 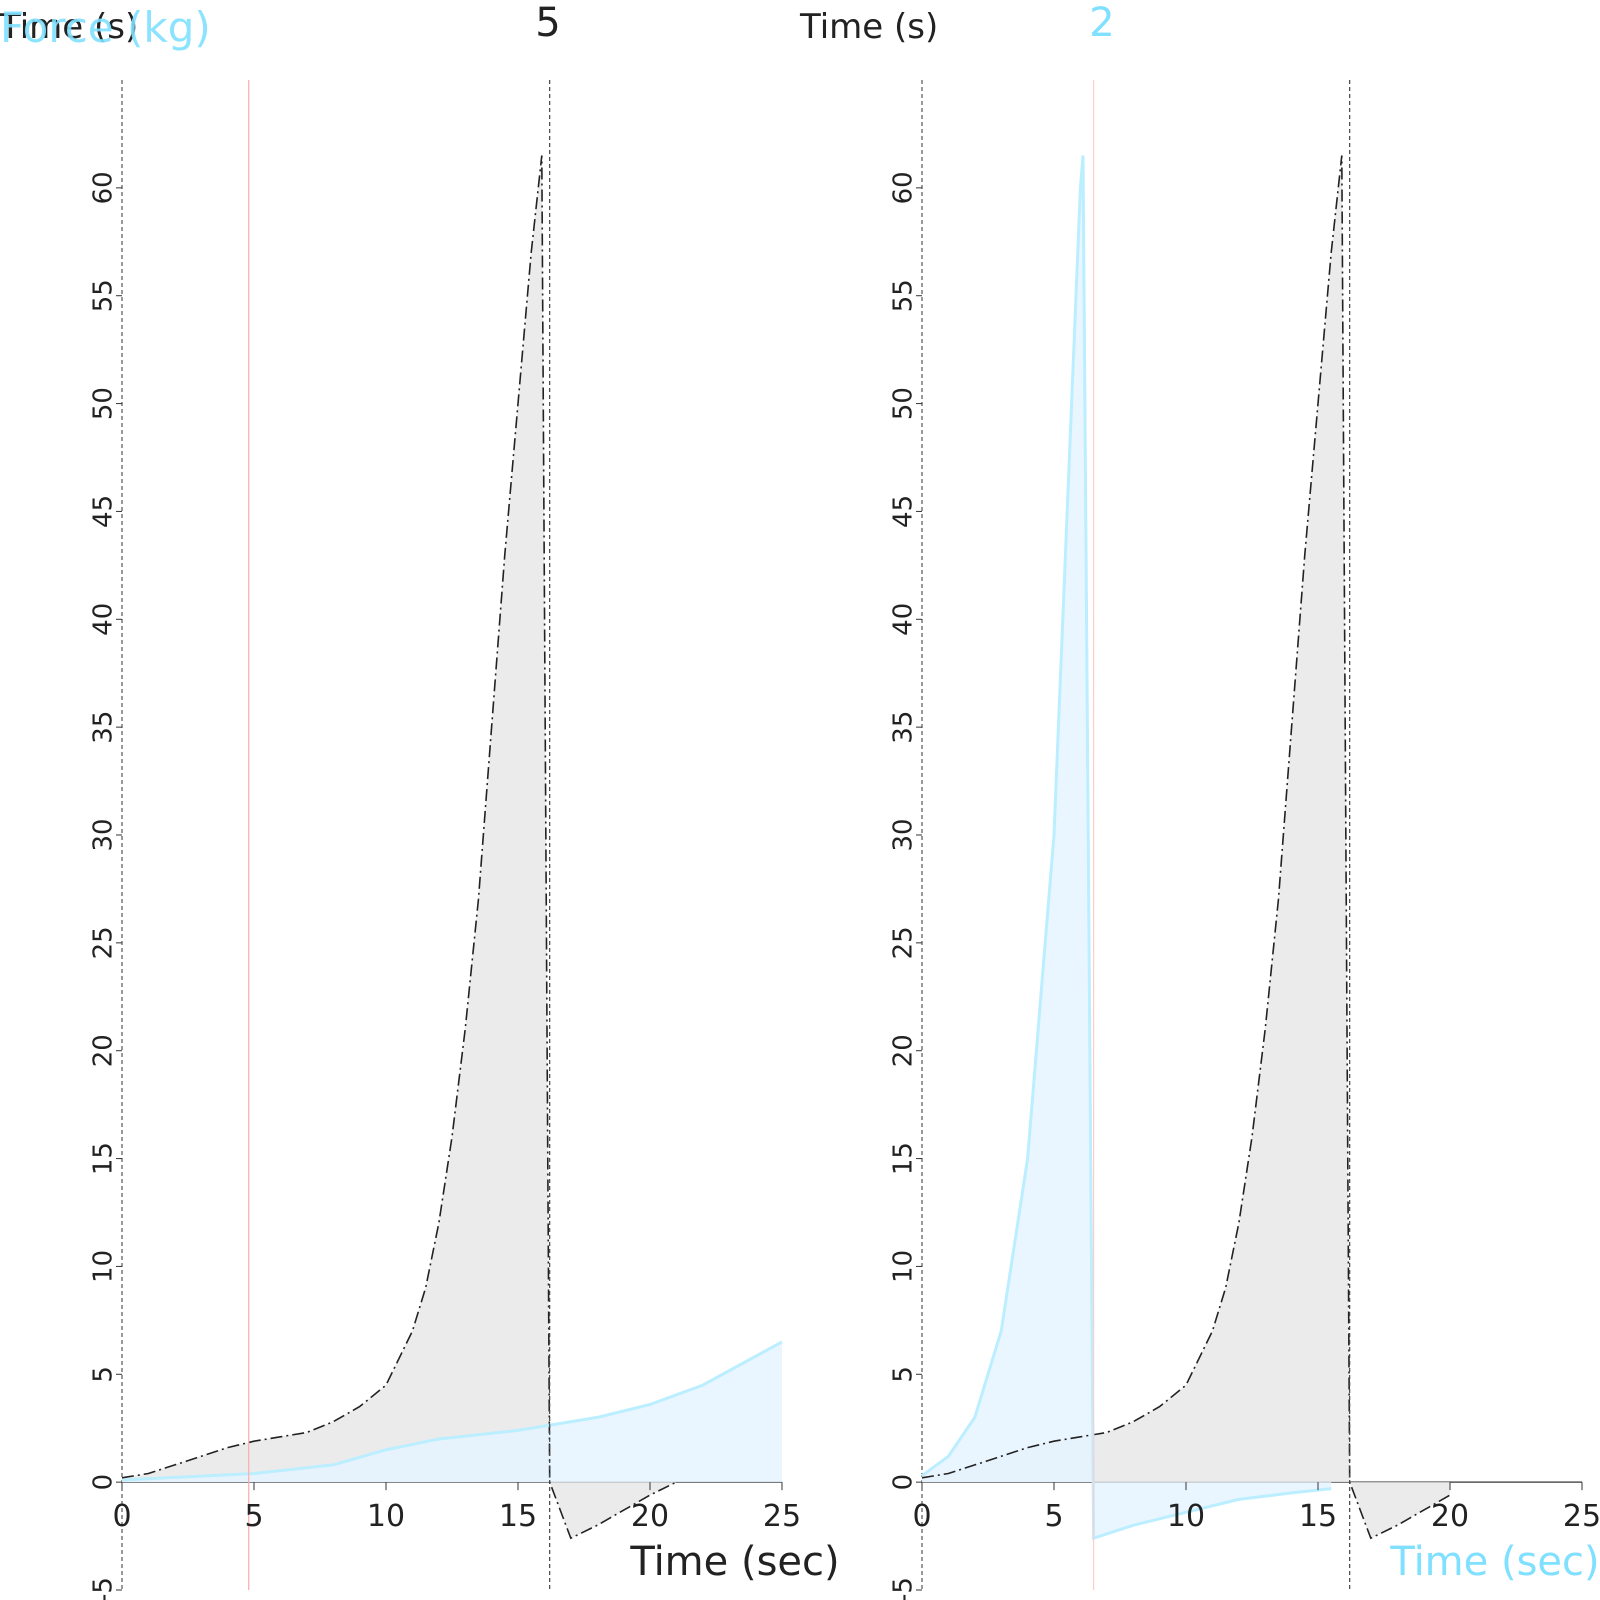 I want to click on series-2-fill, so click(x=452, y=1412).